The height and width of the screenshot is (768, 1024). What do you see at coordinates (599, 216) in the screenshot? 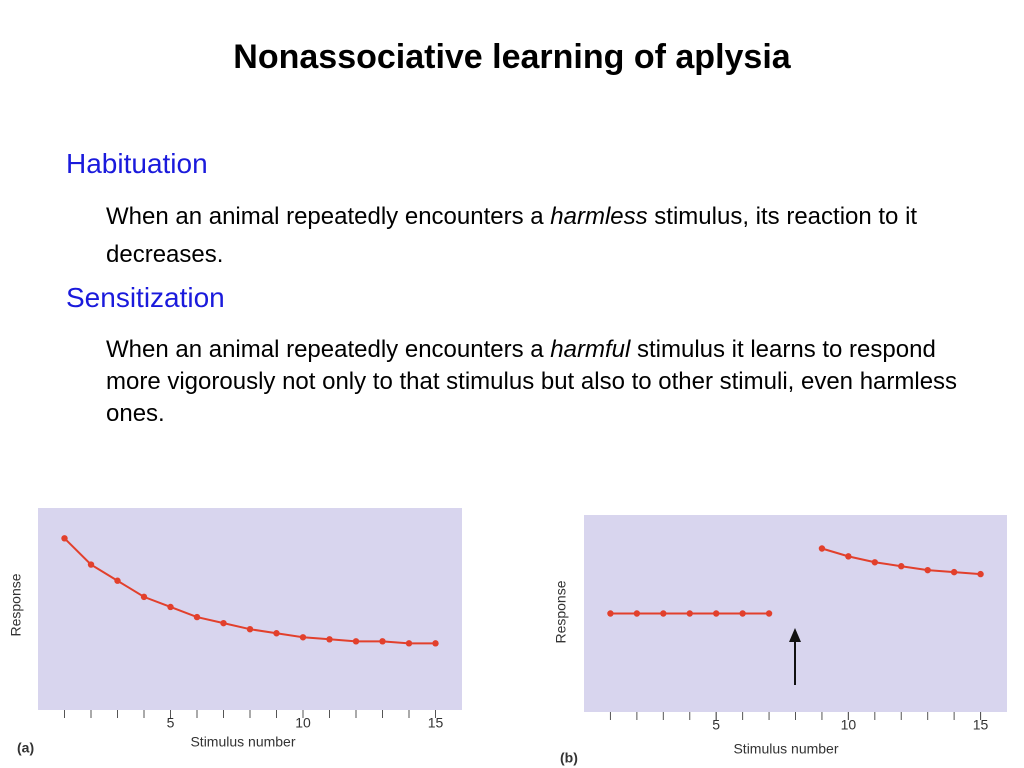
I see `emphasis: harmless` at bounding box center [599, 216].